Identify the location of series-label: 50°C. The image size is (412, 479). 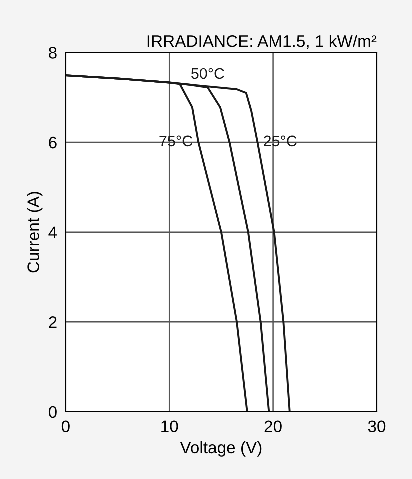
(208, 74).